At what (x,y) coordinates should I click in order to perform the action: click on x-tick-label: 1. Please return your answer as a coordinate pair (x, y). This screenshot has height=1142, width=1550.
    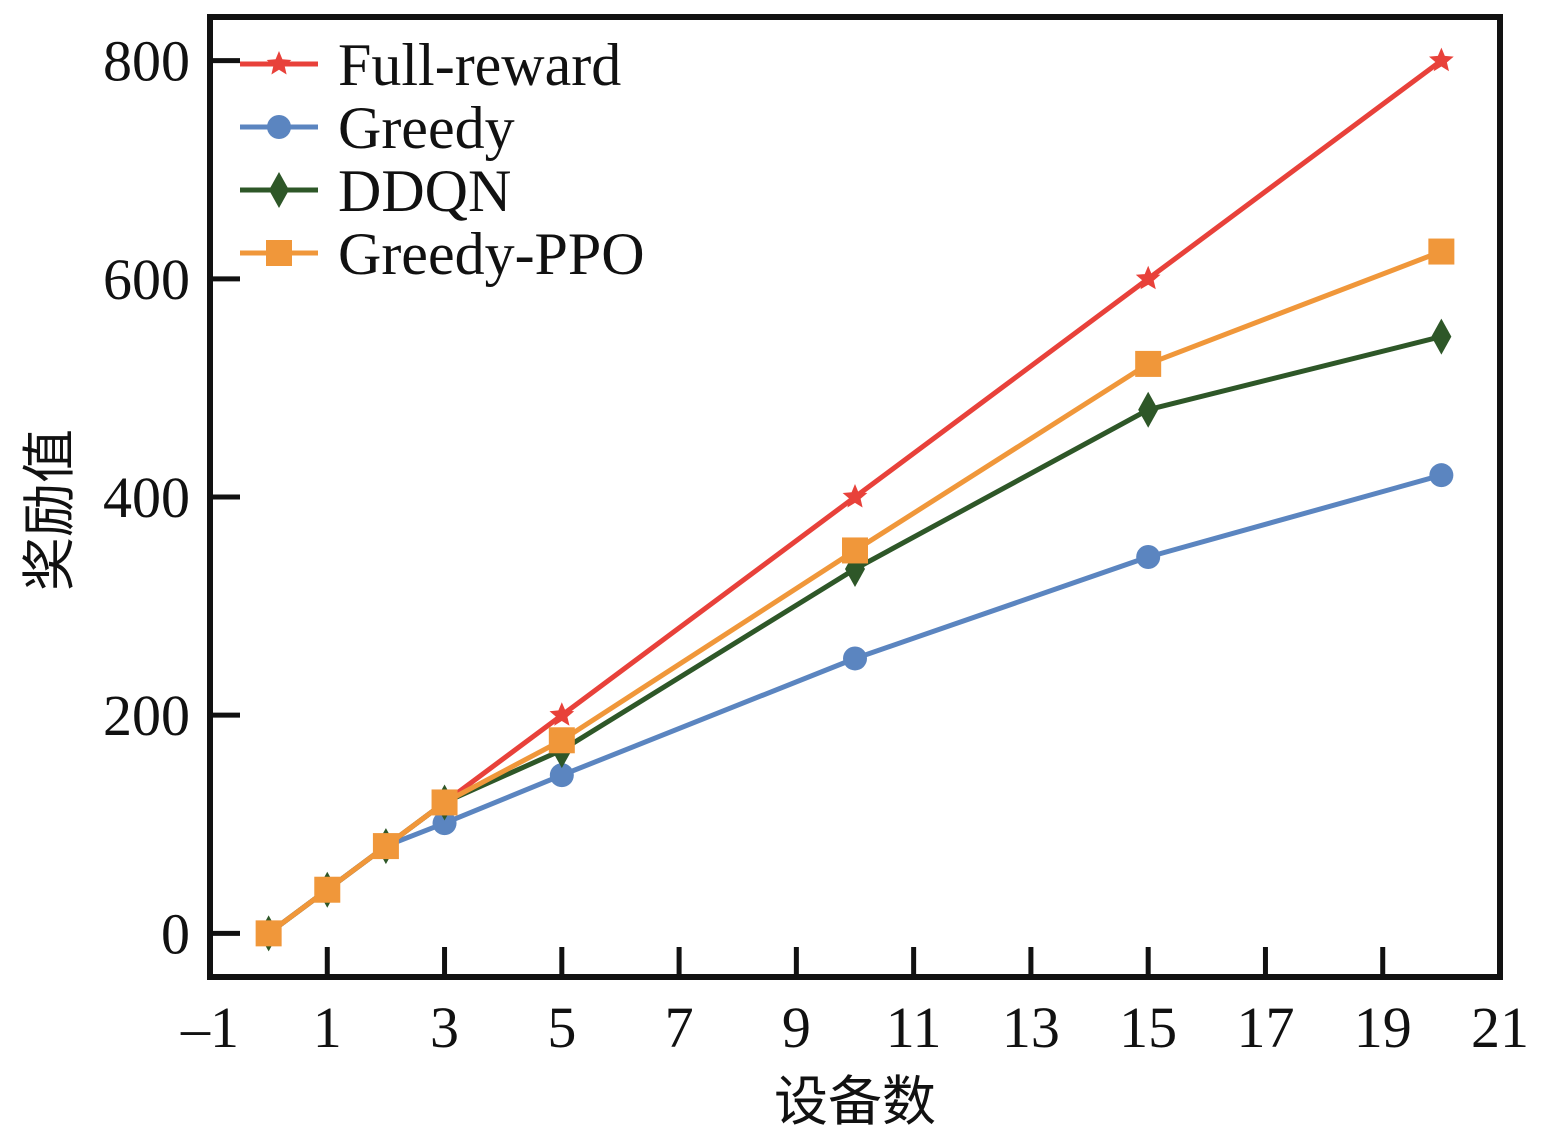
    Looking at the image, I should click on (327, 1027).